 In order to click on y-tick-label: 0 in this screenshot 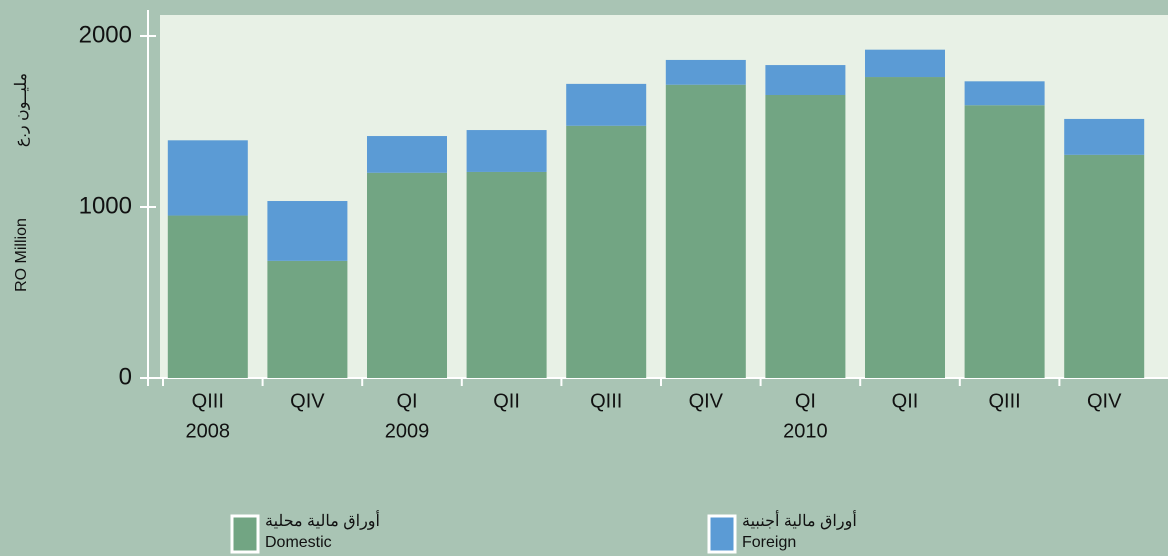, I will do `click(125, 376)`.